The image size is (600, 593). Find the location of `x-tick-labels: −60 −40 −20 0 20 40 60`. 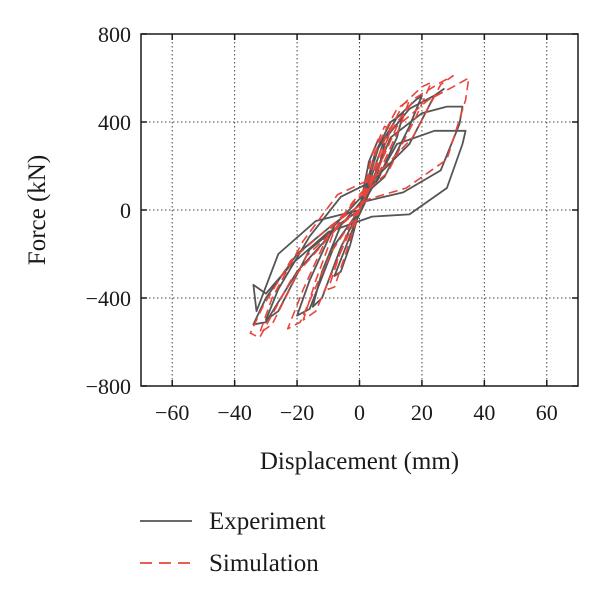

x-tick-labels: −60 −40 −20 0 20 40 60 is located at coordinates (356, 412).